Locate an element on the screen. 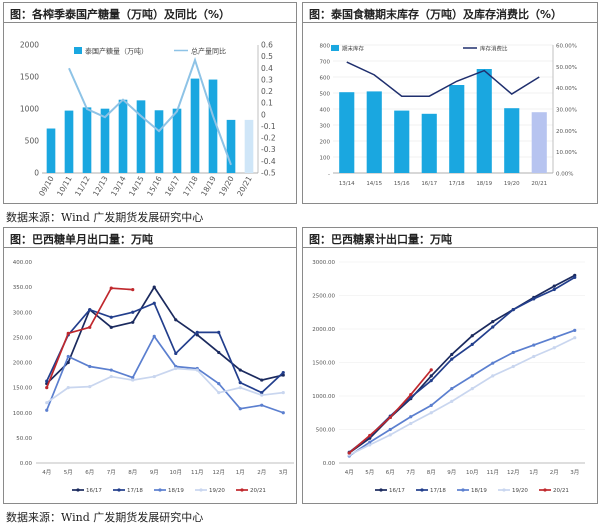 The height and width of the screenshot is (525, 600). y-tick-label-right: 0.4 is located at coordinates (267, 68).